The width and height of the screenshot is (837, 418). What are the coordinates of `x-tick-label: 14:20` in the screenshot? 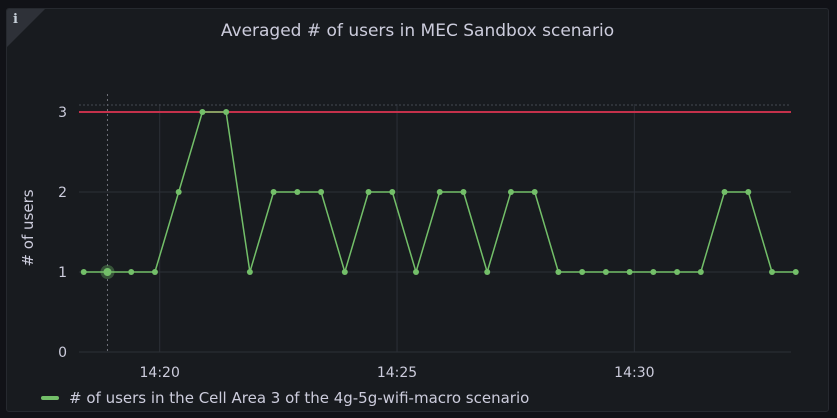 It's located at (160, 373).